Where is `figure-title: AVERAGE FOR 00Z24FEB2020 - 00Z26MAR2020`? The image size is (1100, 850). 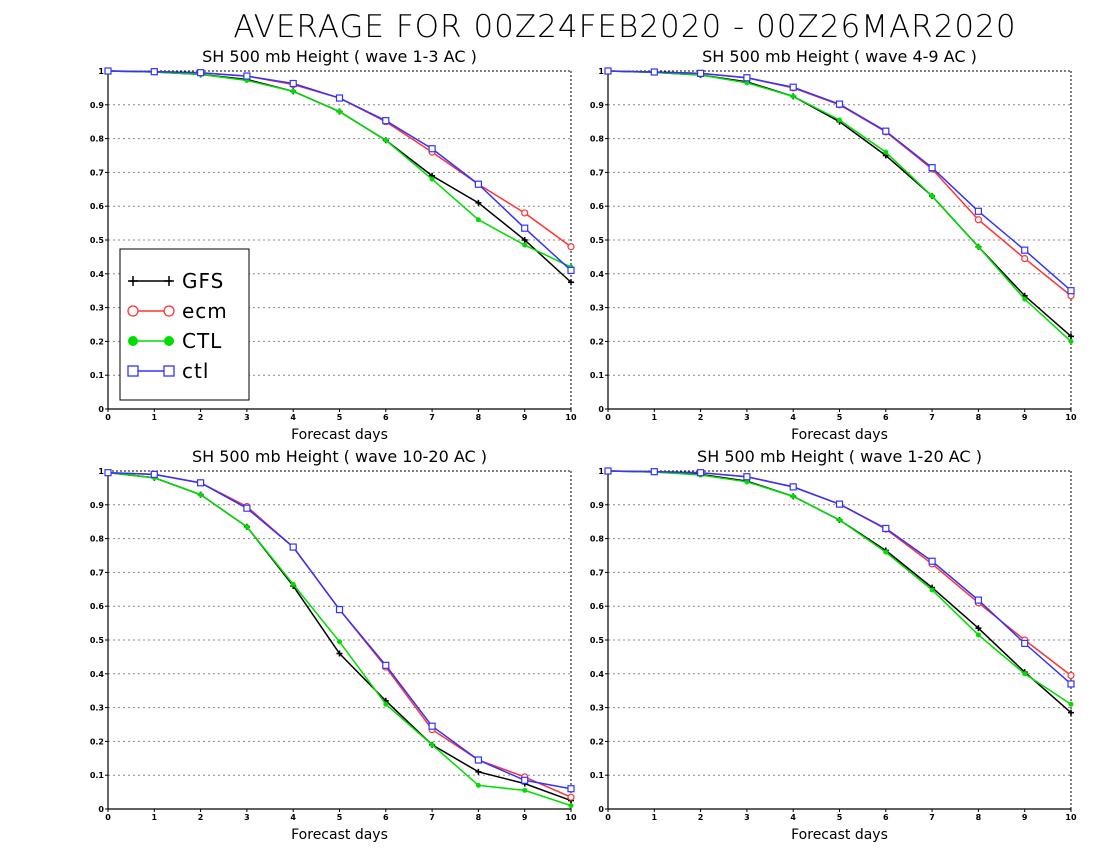 figure-title: AVERAGE FOR 00Z24FEB2020 - 00Z26MAR2020 is located at coordinates (624, 27).